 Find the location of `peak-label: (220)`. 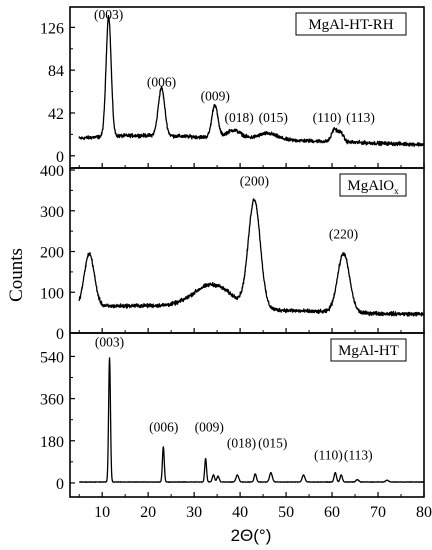

peak-label: (220) is located at coordinates (343, 233).